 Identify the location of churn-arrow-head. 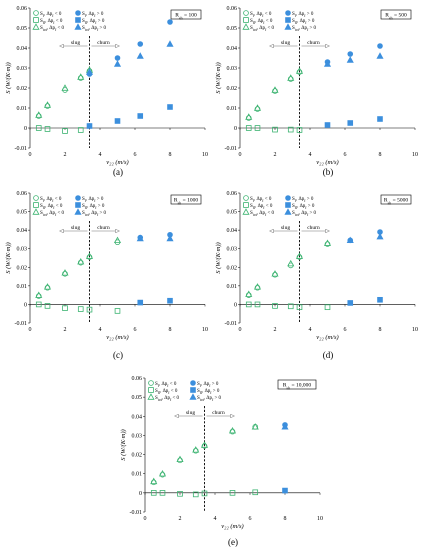
(118, 231).